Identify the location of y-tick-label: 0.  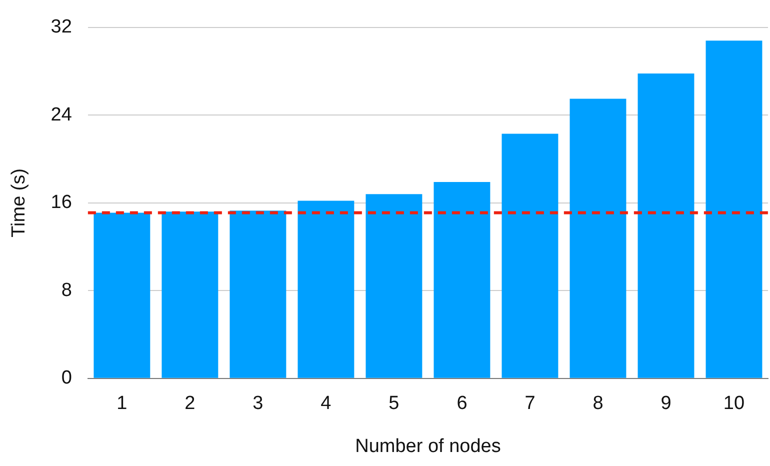
(66, 378).